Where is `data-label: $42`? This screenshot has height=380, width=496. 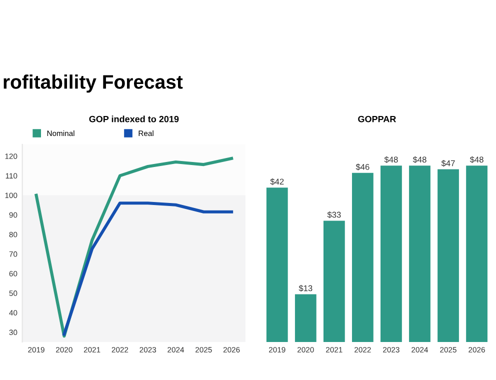 data-label: $42 is located at coordinates (277, 182).